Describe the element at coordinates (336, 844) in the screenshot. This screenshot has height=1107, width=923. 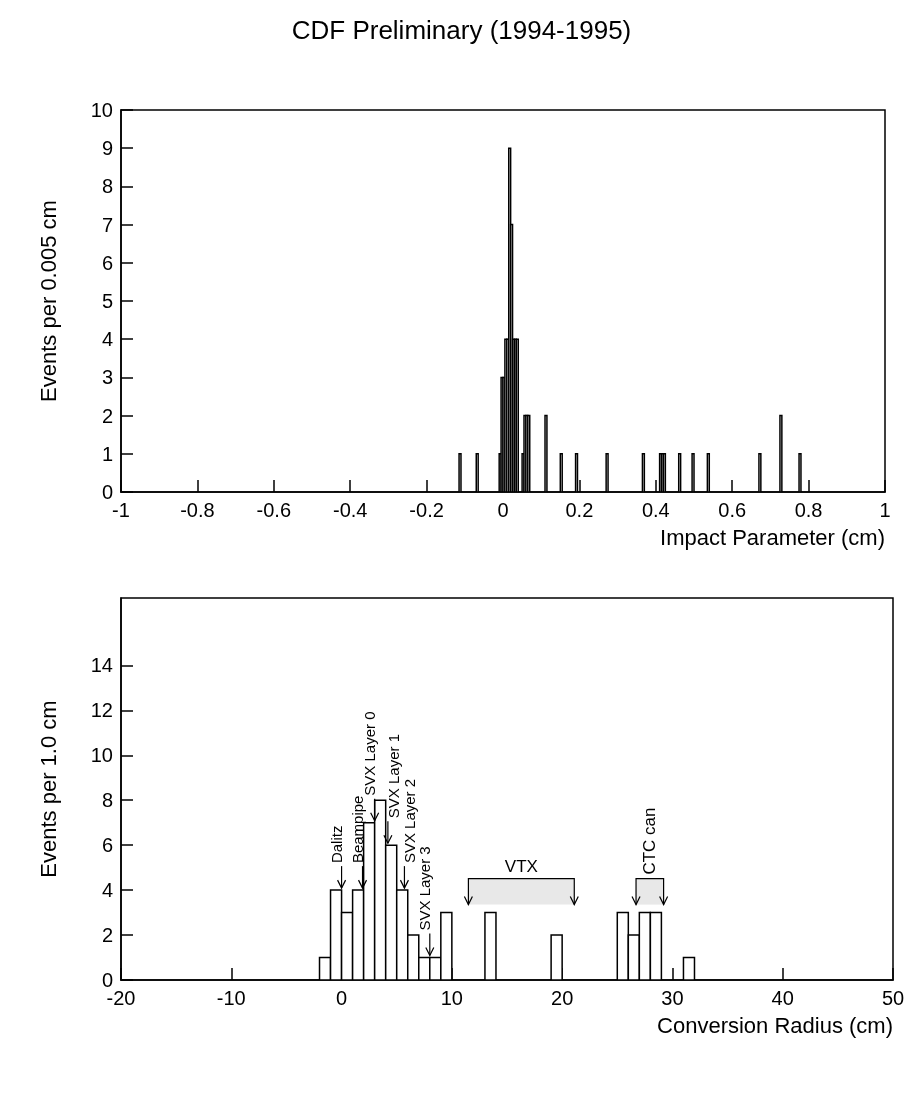
I see `annotation: Dalitz` at that location.